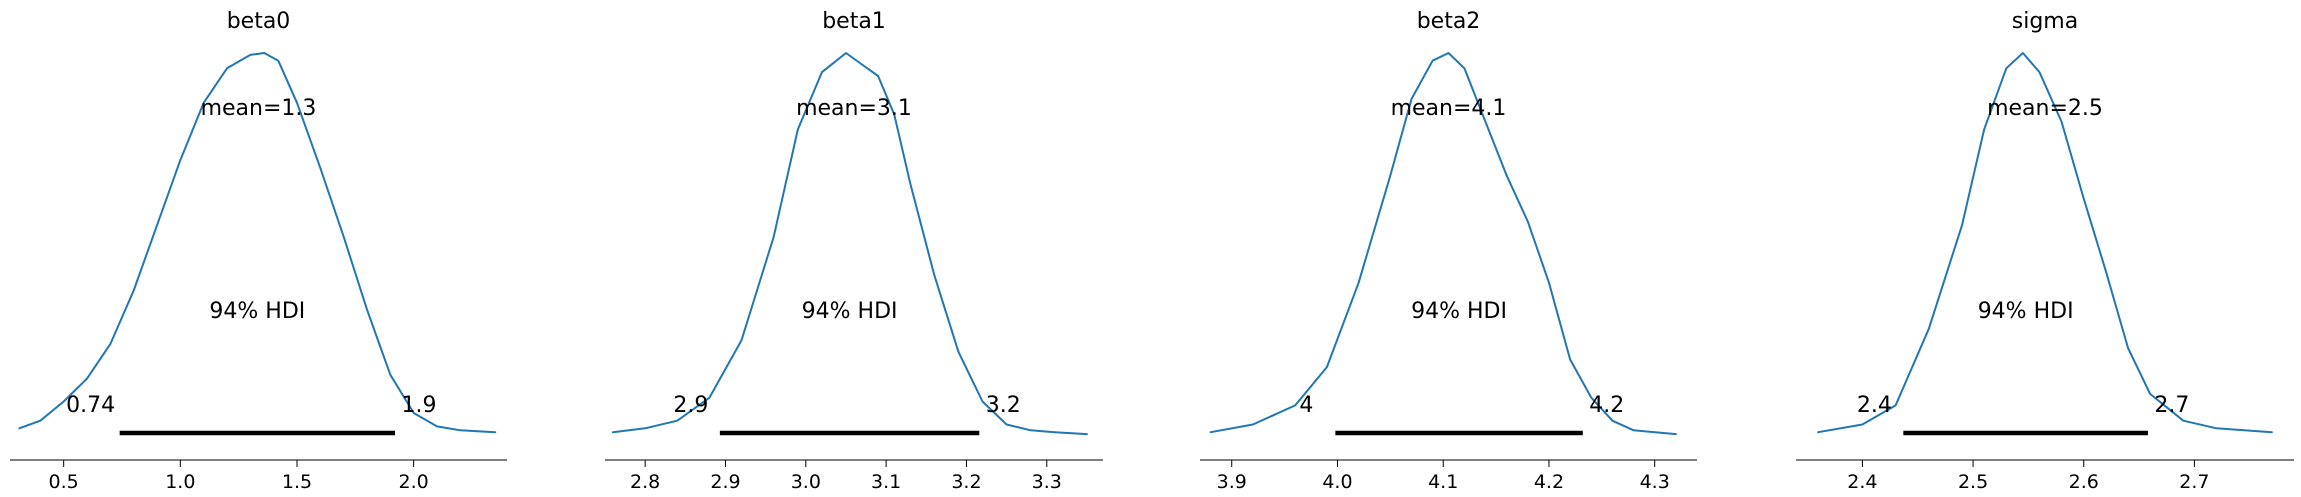 The width and height of the screenshot is (2301, 497). What do you see at coordinates (690, 405) in the screenshot?
I see `hdi-low-label: 2.9` at bounding box center [690, 405].